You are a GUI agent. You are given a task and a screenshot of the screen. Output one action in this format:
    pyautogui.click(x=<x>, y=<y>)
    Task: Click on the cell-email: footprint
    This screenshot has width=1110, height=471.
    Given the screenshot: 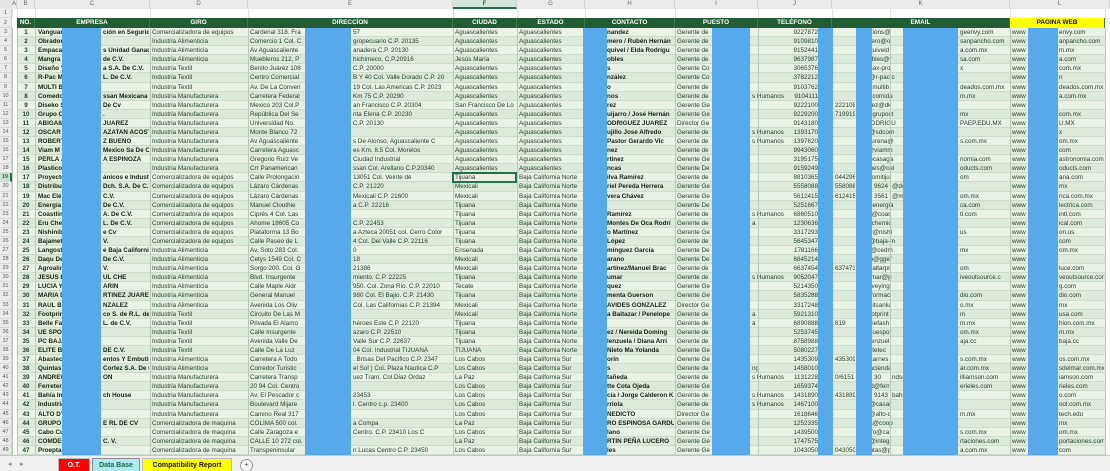 What is the action you would take?
    pyautogui.click(x=877, y=314)
    